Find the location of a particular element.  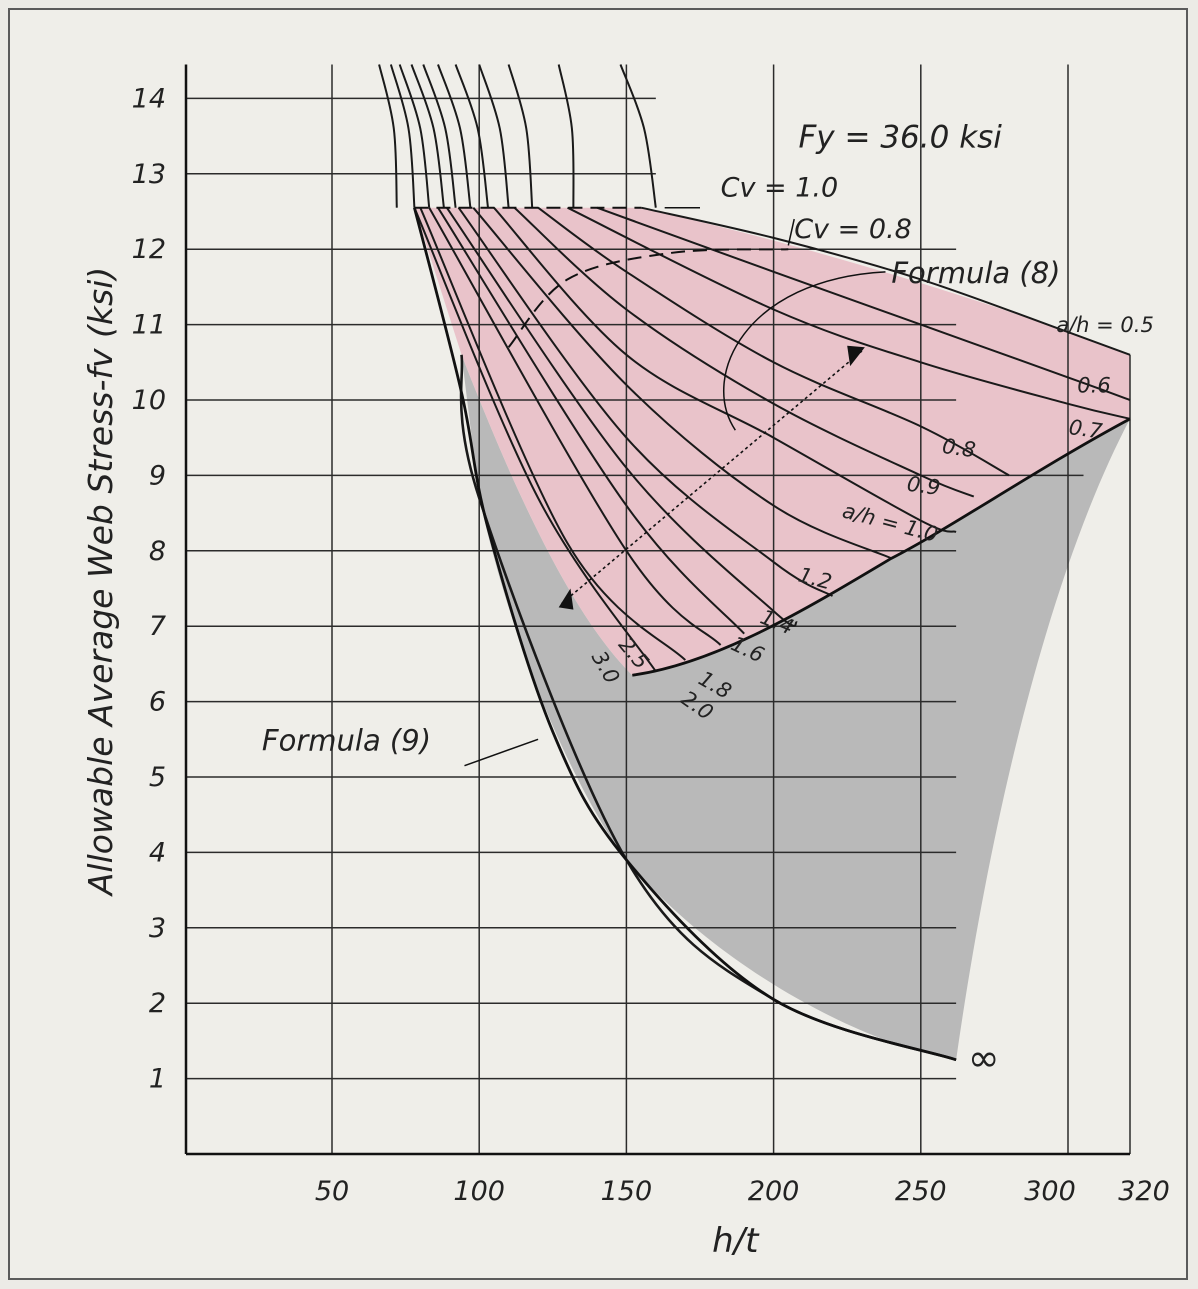

formula-8-arrow is located at coordinates (712, 477).